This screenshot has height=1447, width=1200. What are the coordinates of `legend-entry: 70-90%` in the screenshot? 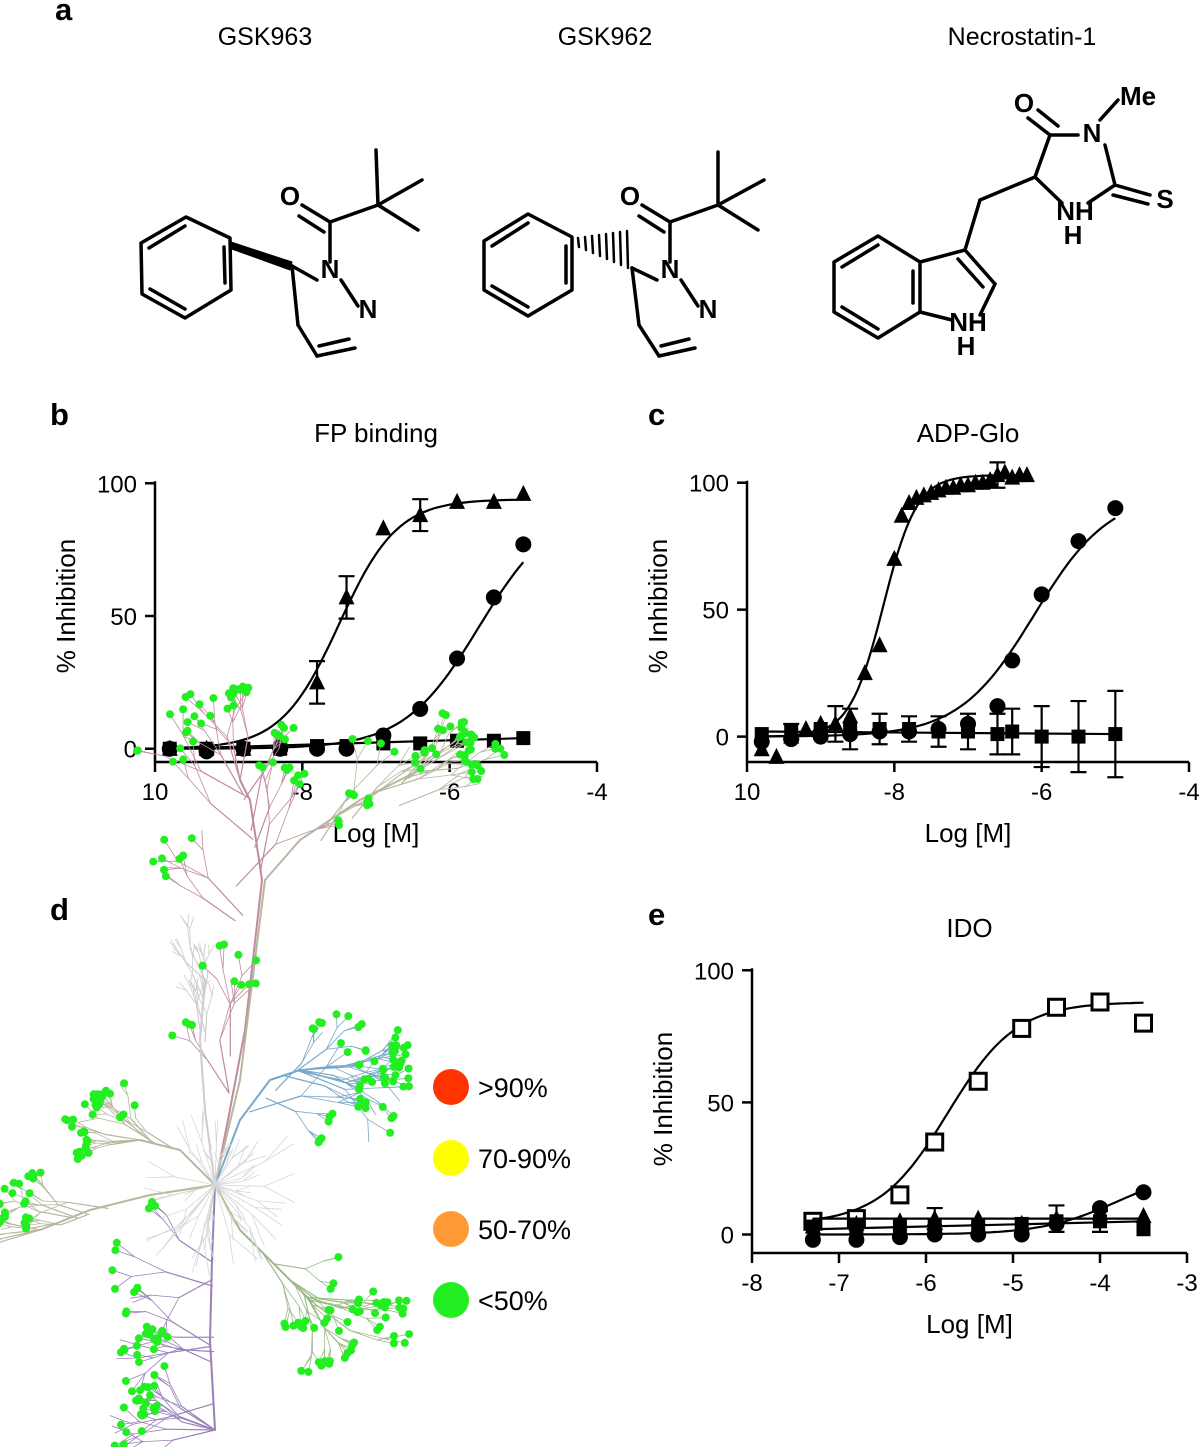 It's located at (502, 1158).